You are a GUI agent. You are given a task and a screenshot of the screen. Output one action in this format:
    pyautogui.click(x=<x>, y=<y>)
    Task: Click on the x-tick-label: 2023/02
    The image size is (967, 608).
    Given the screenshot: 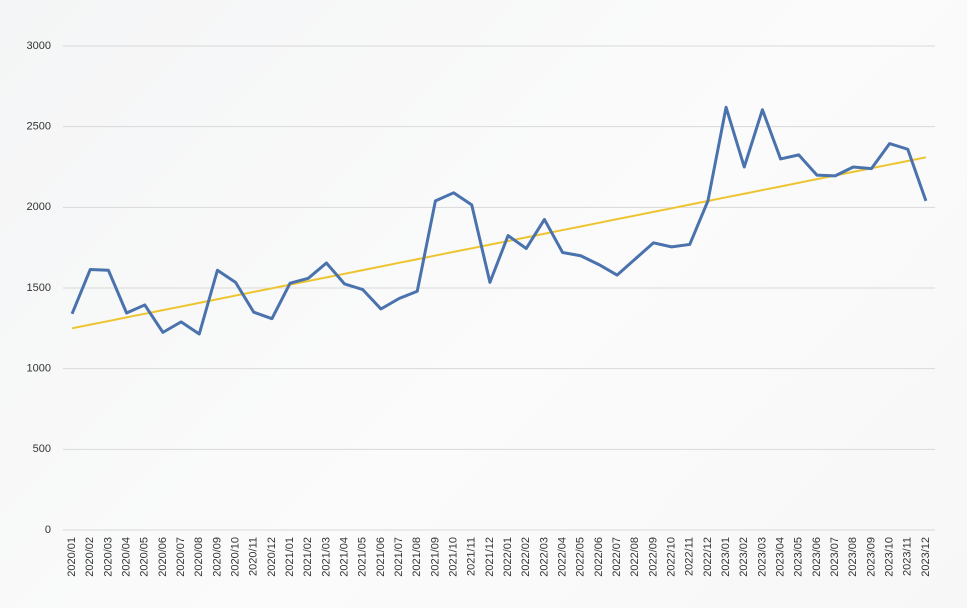 What is the action you would take?
    pyautogui.click(x=744, y=557)
    